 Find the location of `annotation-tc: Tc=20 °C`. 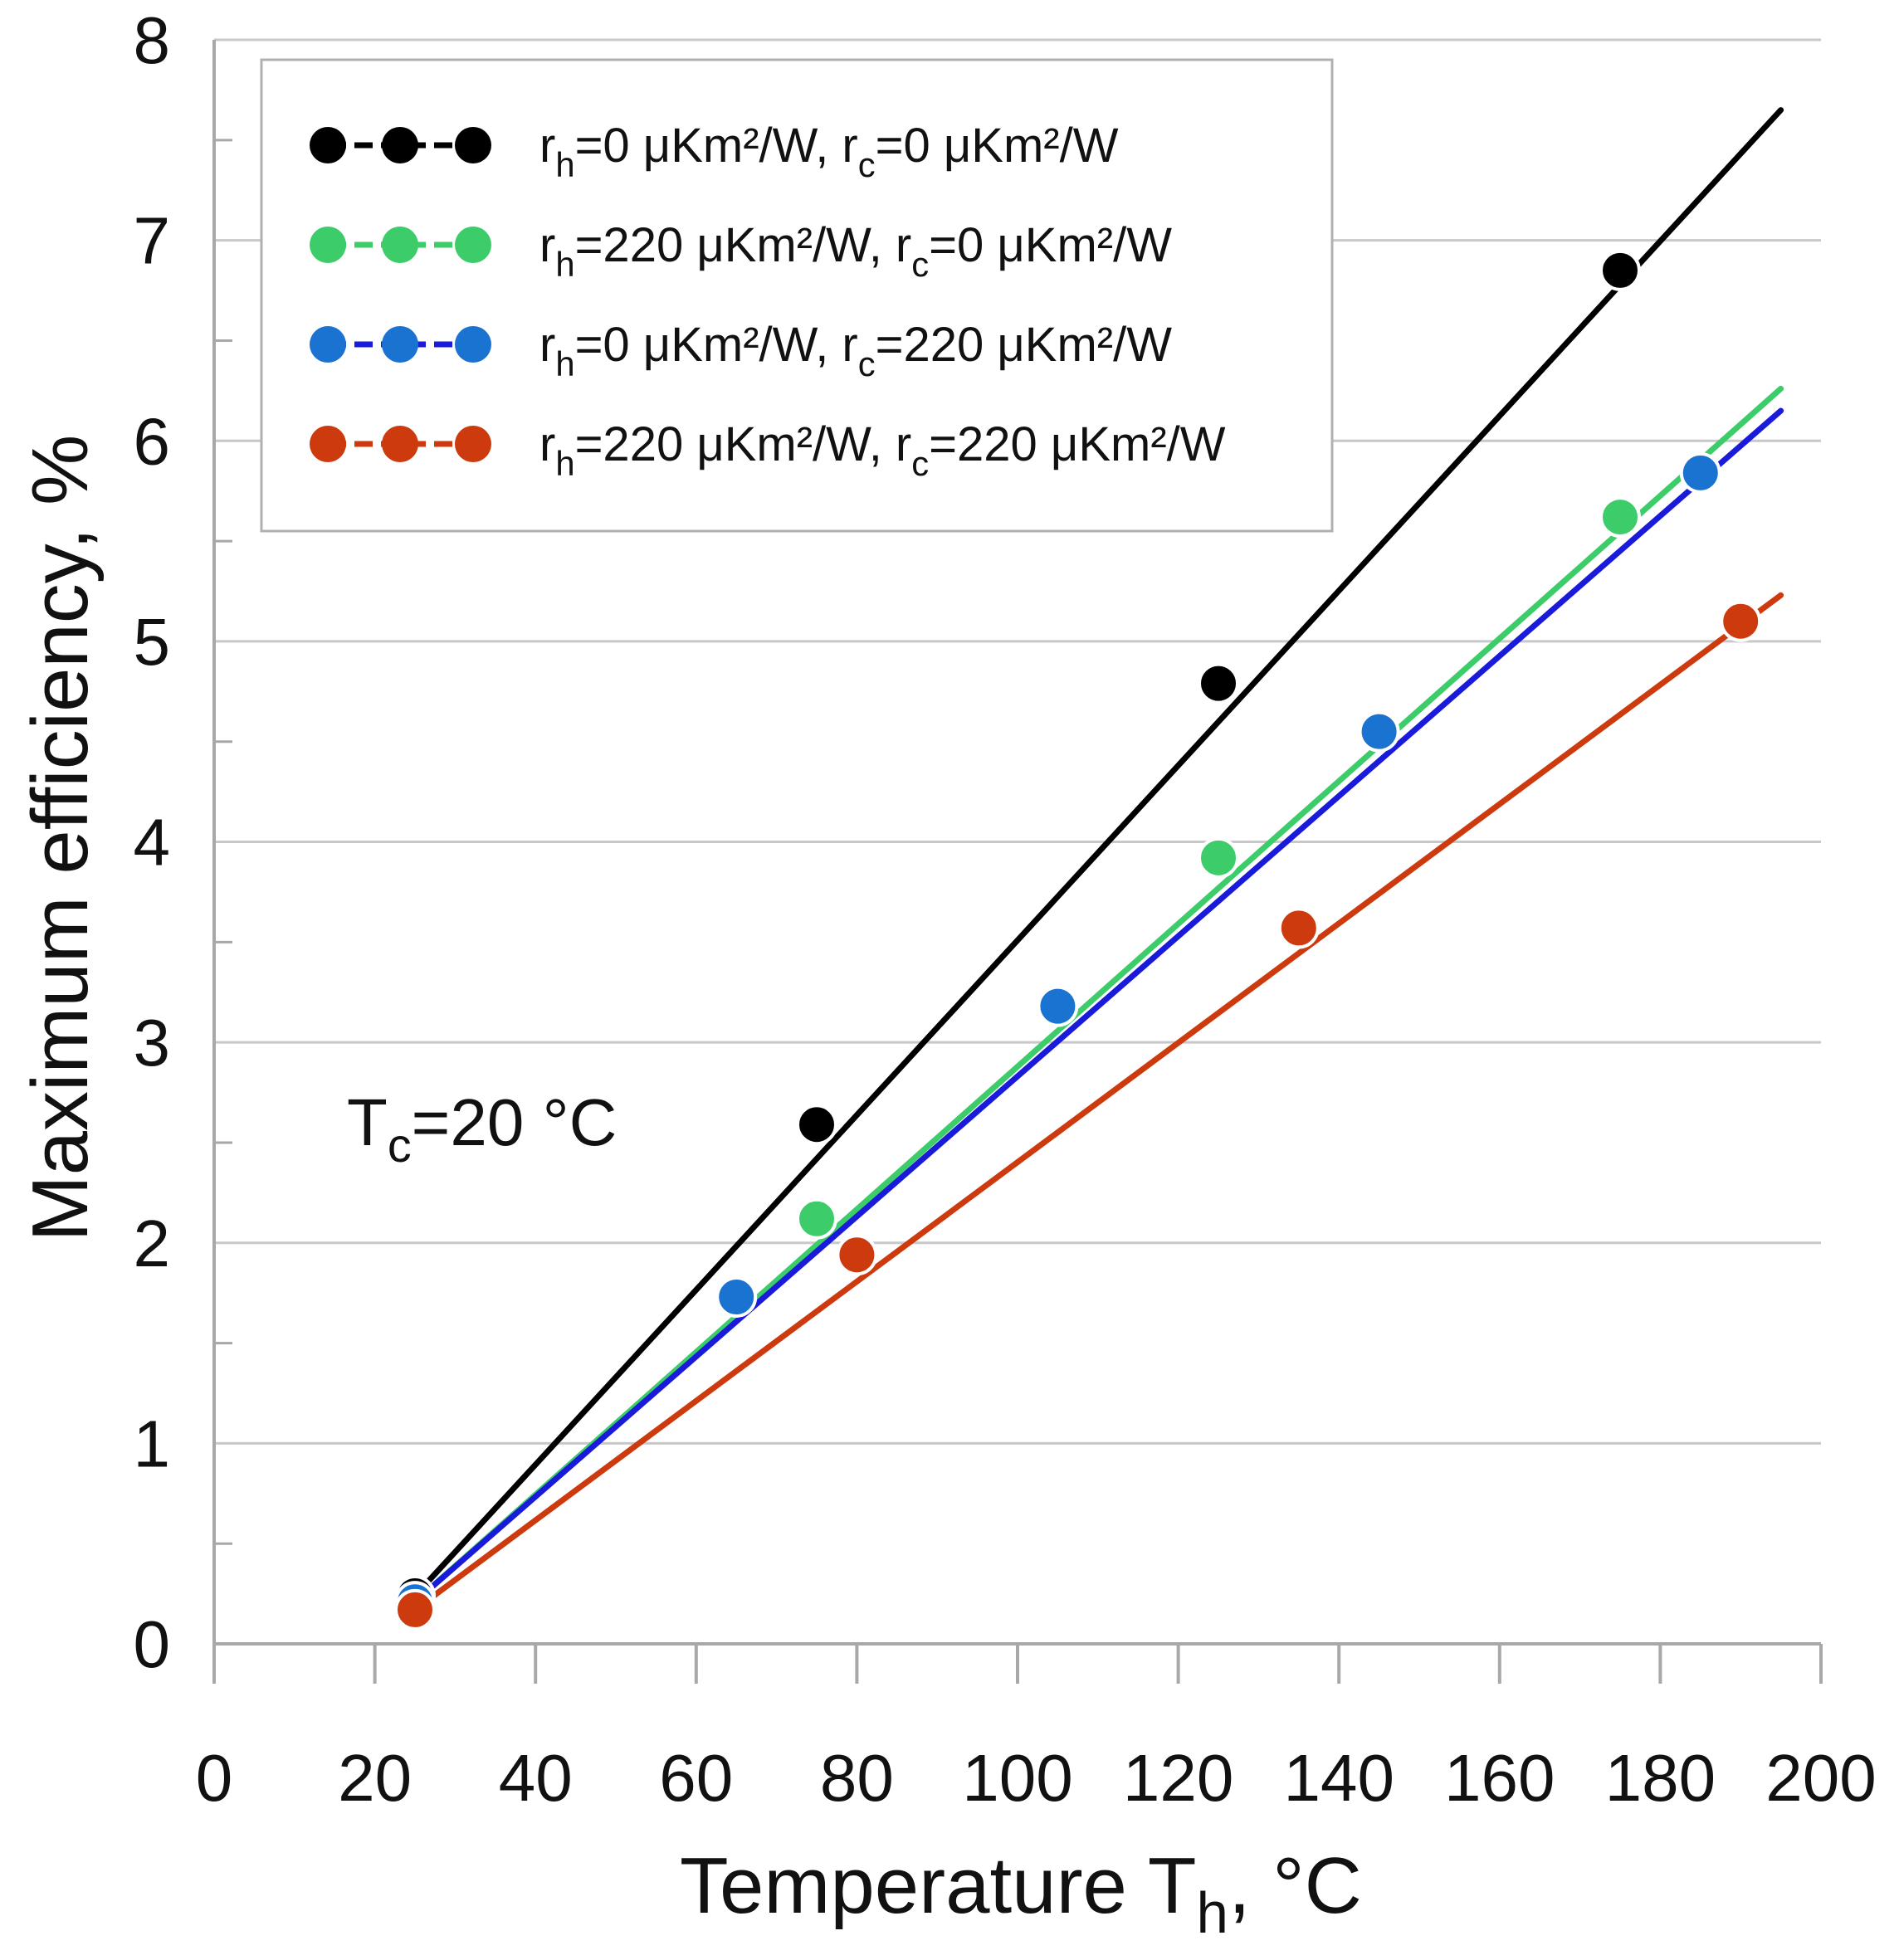

annotation-tc: Tc=20 °C is located at coordinates (482, 1129).